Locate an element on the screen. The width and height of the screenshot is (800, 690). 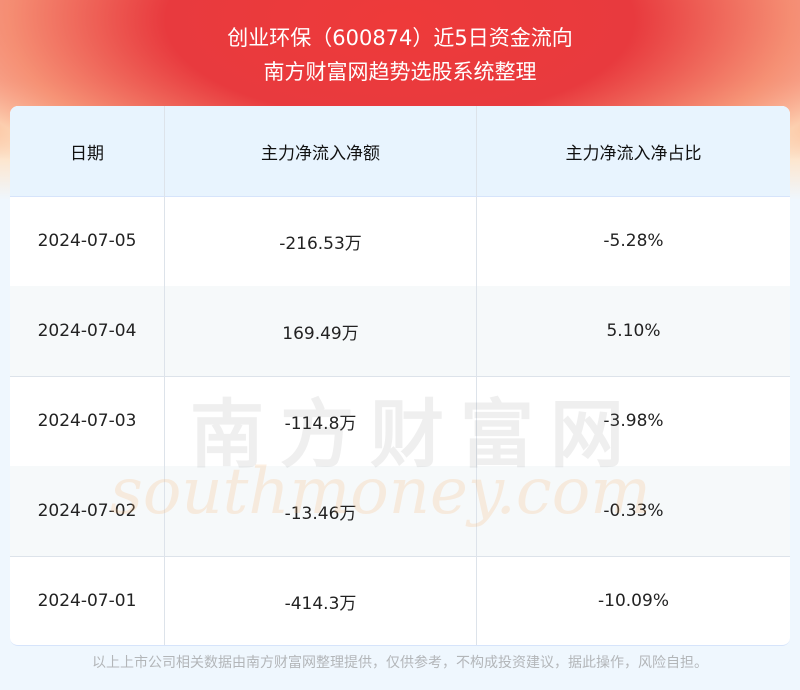
amount-cell: -13.46万 is located at coordinates (321, 511).